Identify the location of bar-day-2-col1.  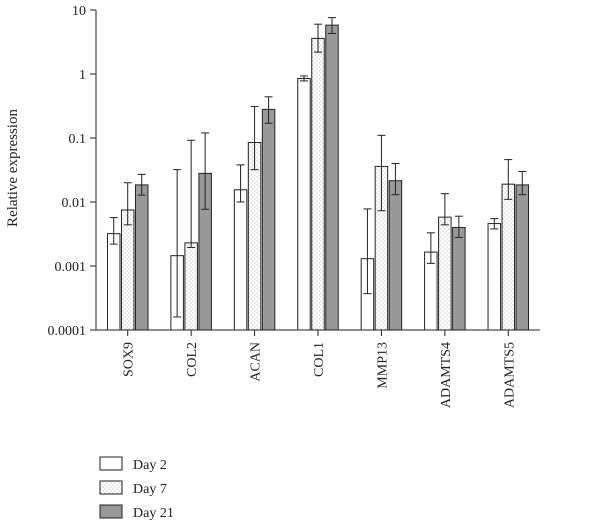
(304, 204).